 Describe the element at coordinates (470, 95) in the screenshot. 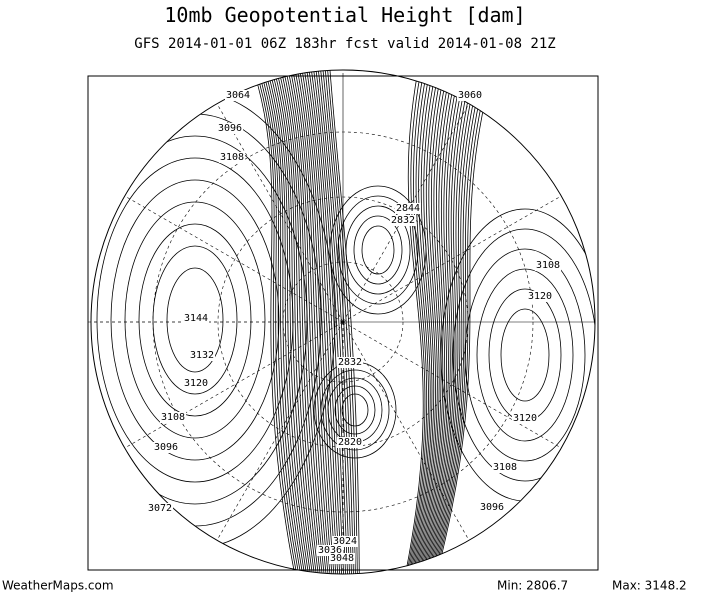

I see `contour-label: 3060` at that location.